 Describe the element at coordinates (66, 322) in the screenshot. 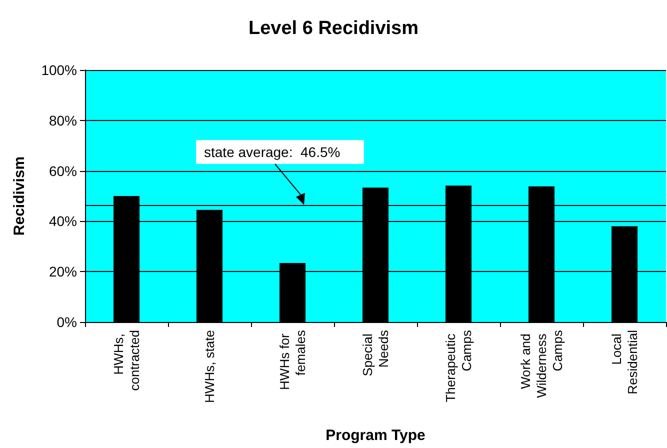

I see `y-tick-label: 0%` at that location.